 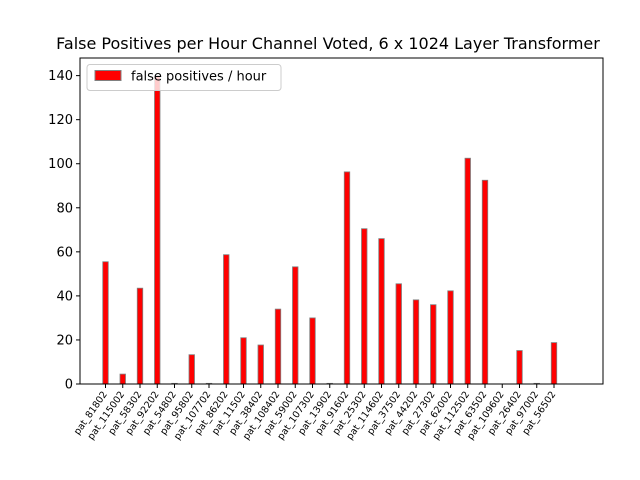 What do you see at coordinates (108, 75) in the screenshot?
I see `legend-swatch` at bounding box center [108, 75].